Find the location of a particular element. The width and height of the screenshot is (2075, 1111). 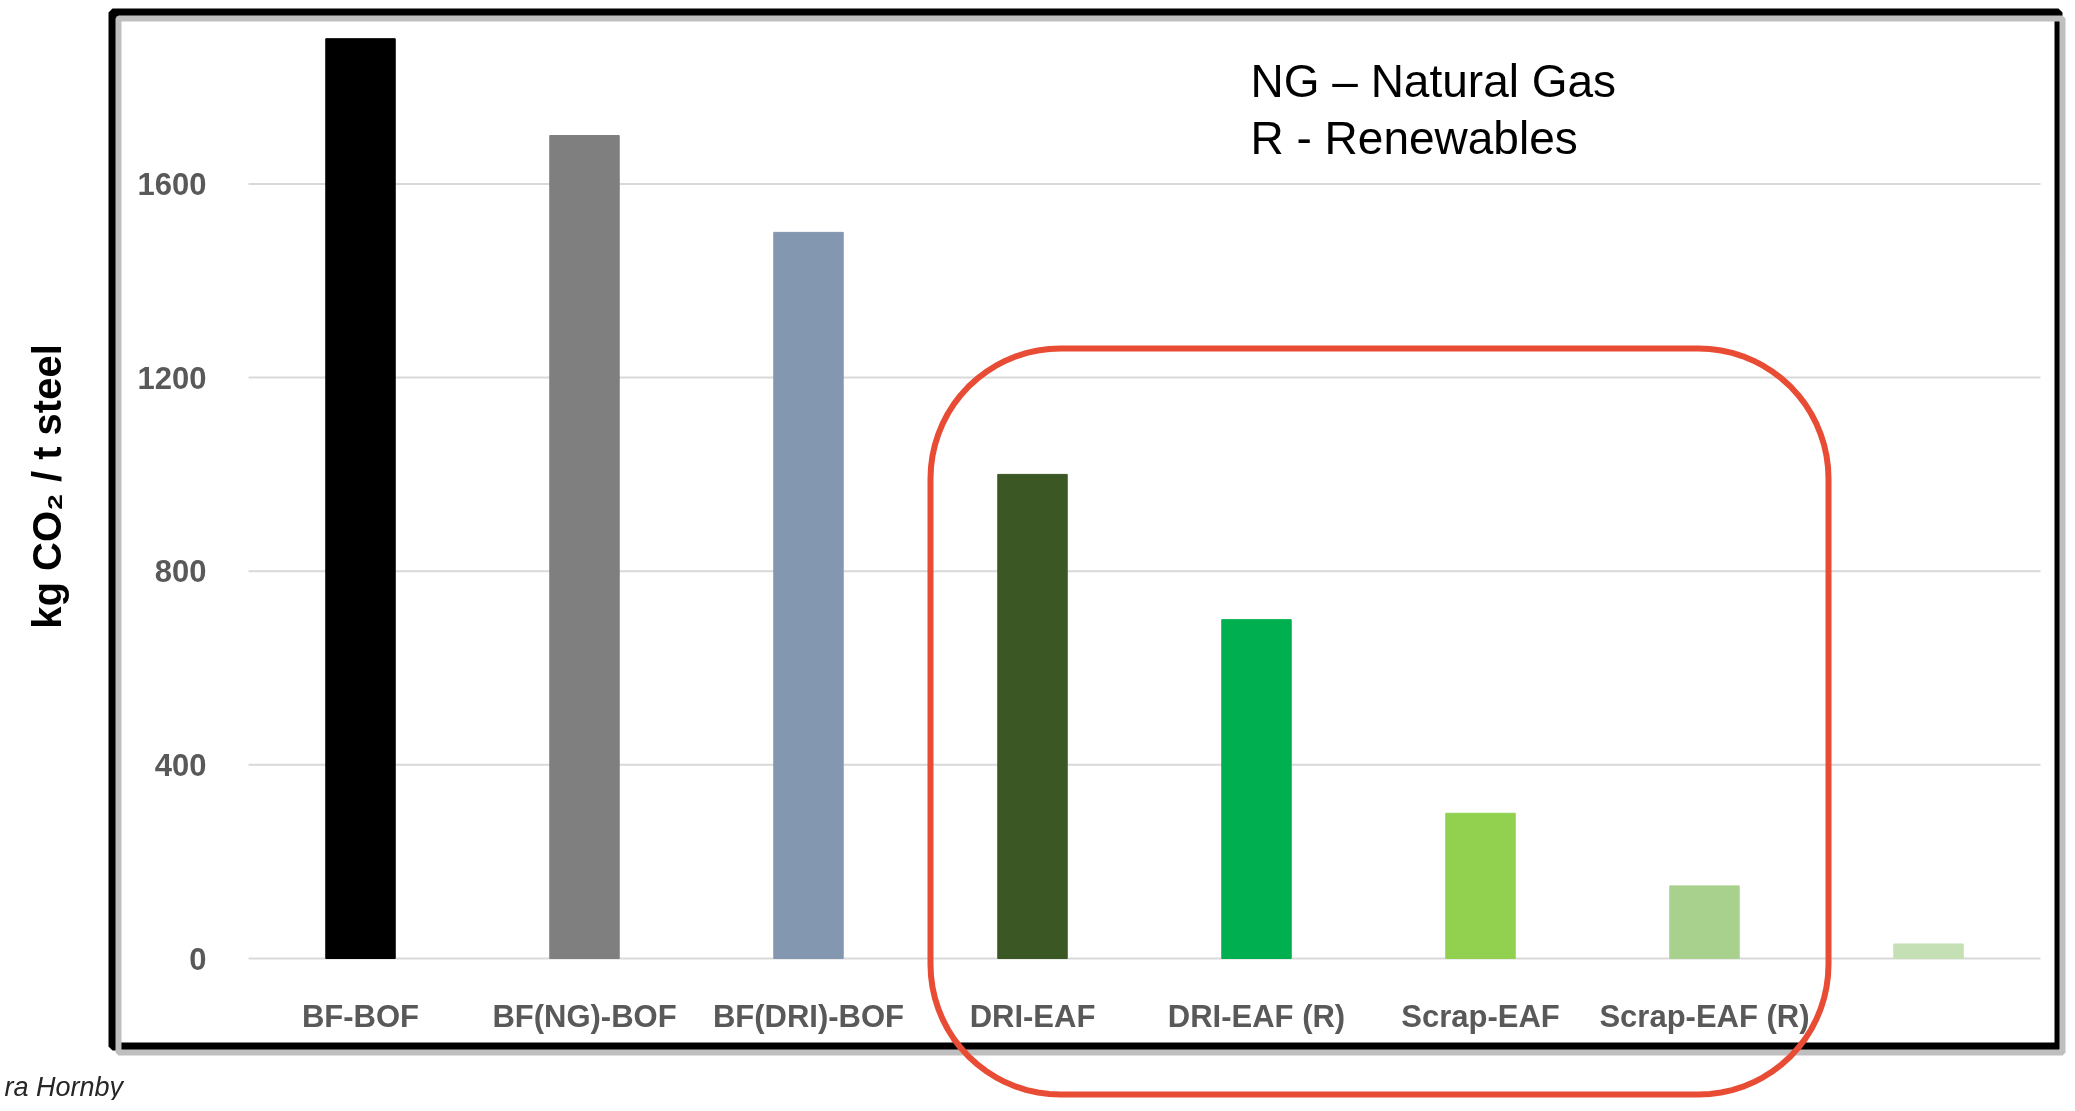

x-tick-label: BF(NG)-BOF is located at coordinates (584, 1016).